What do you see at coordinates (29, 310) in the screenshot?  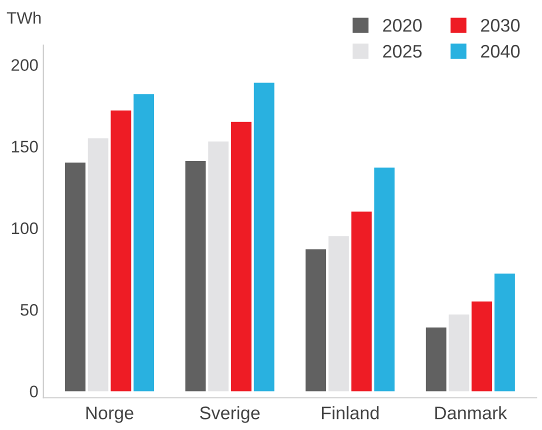 I see `y-tick-label: 50` at bounding box center [29, 310].